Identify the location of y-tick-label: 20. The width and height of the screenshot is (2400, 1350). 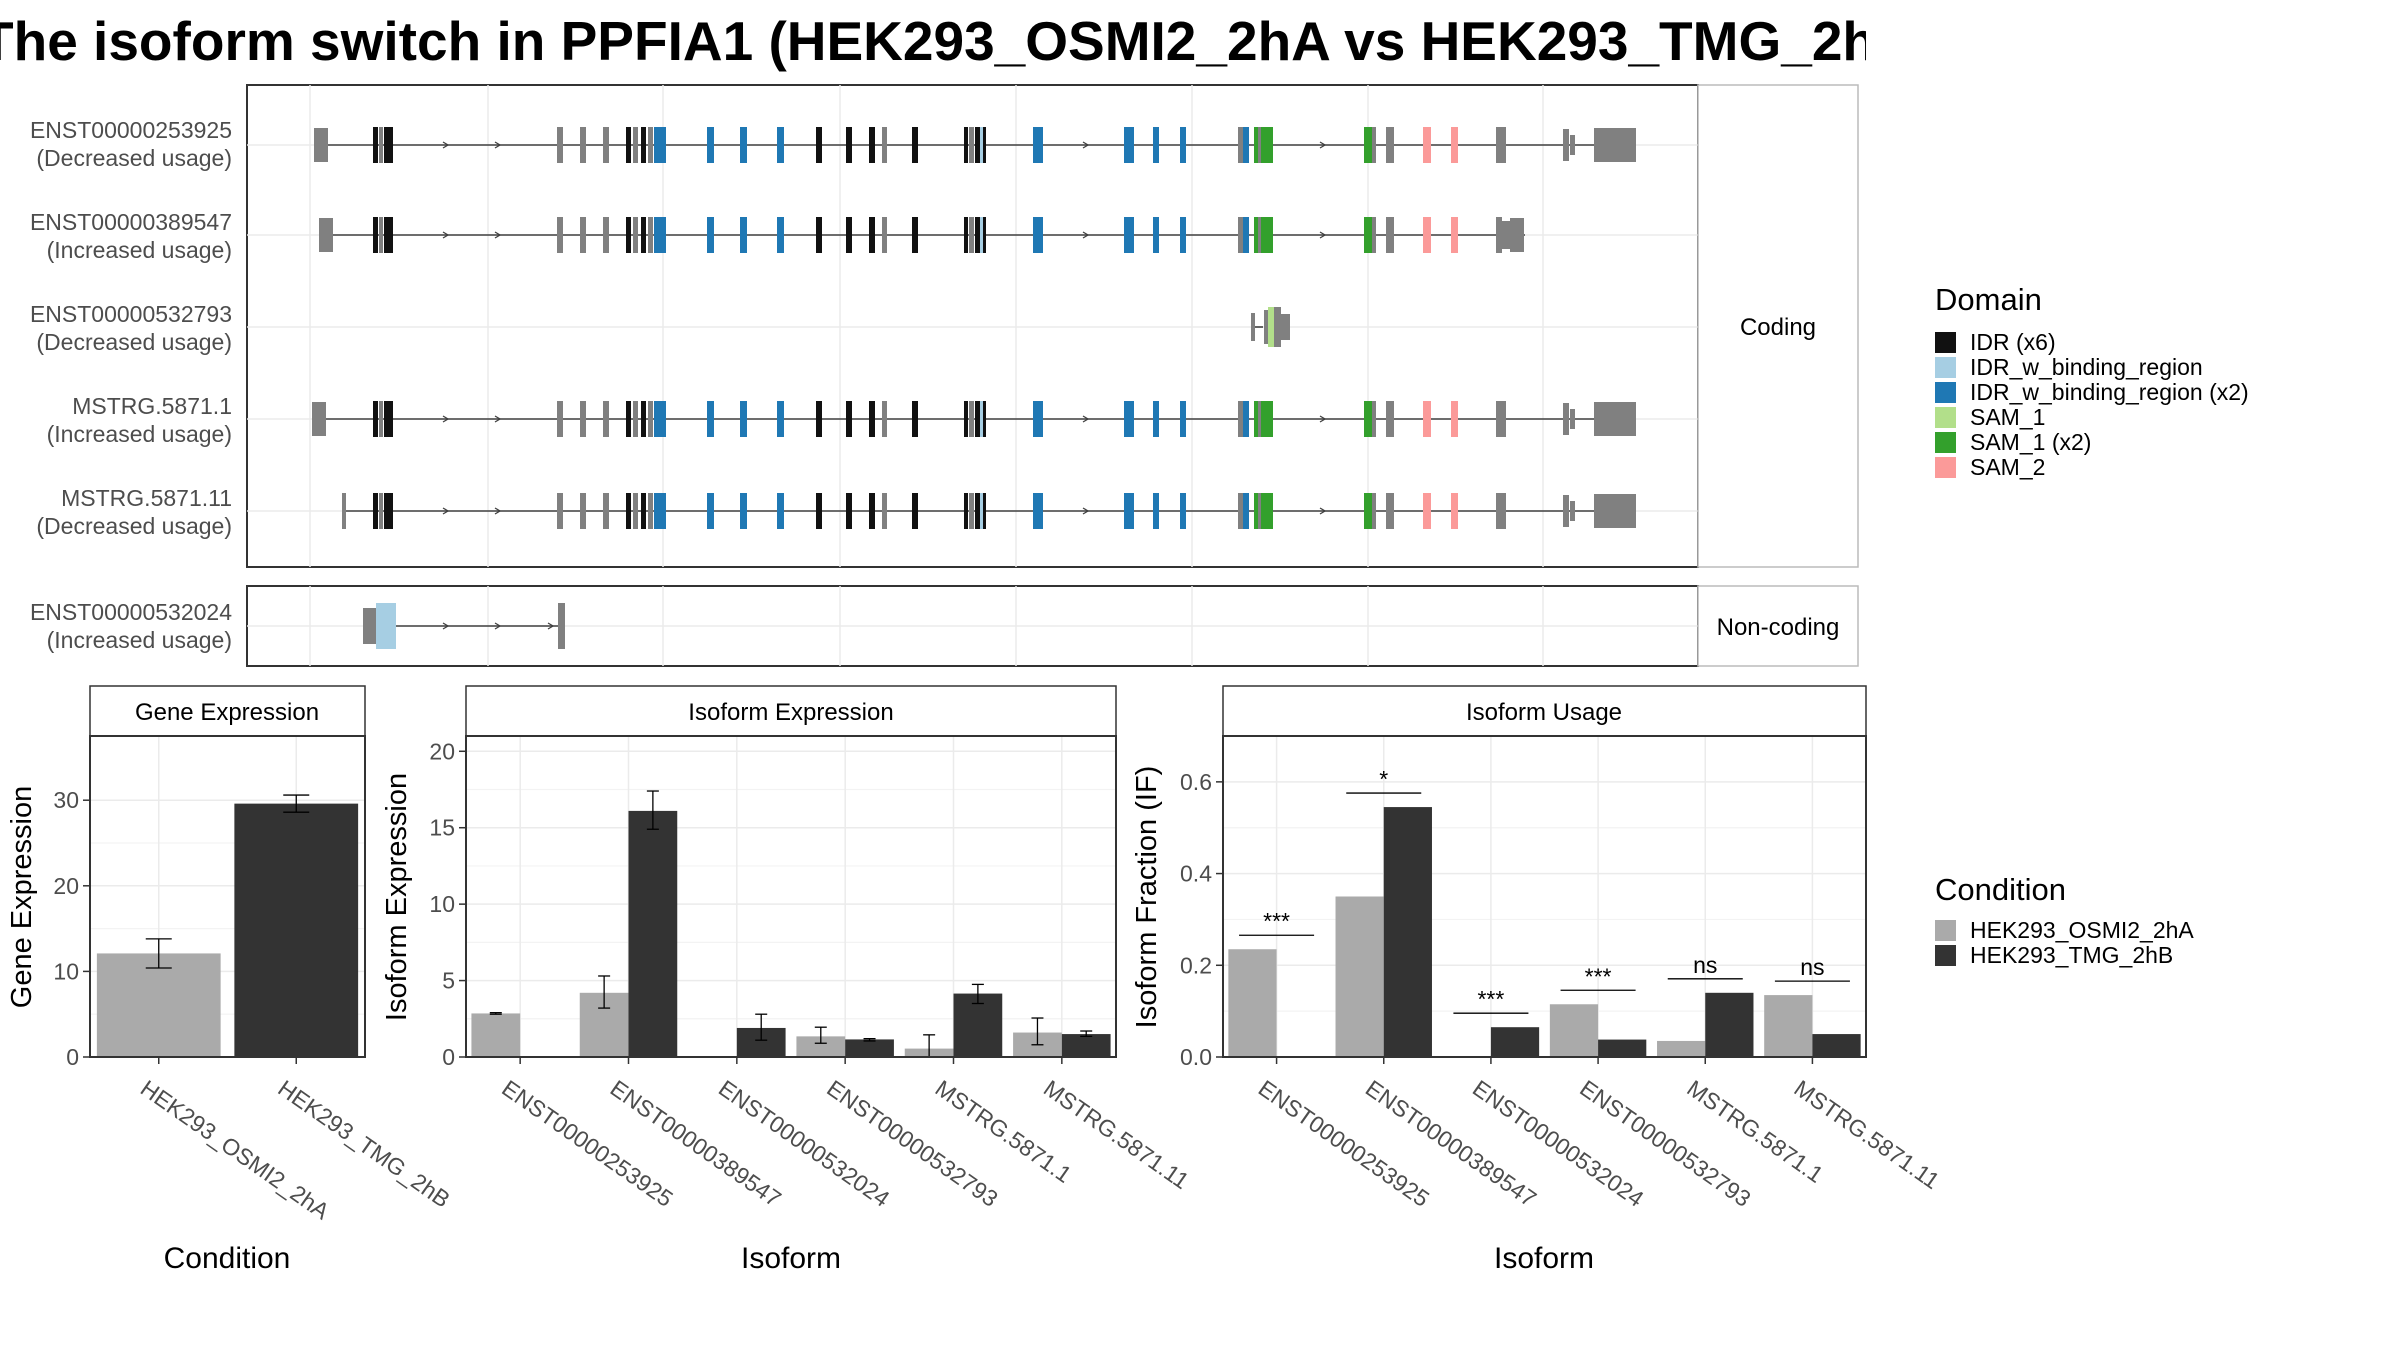
(66, 886).